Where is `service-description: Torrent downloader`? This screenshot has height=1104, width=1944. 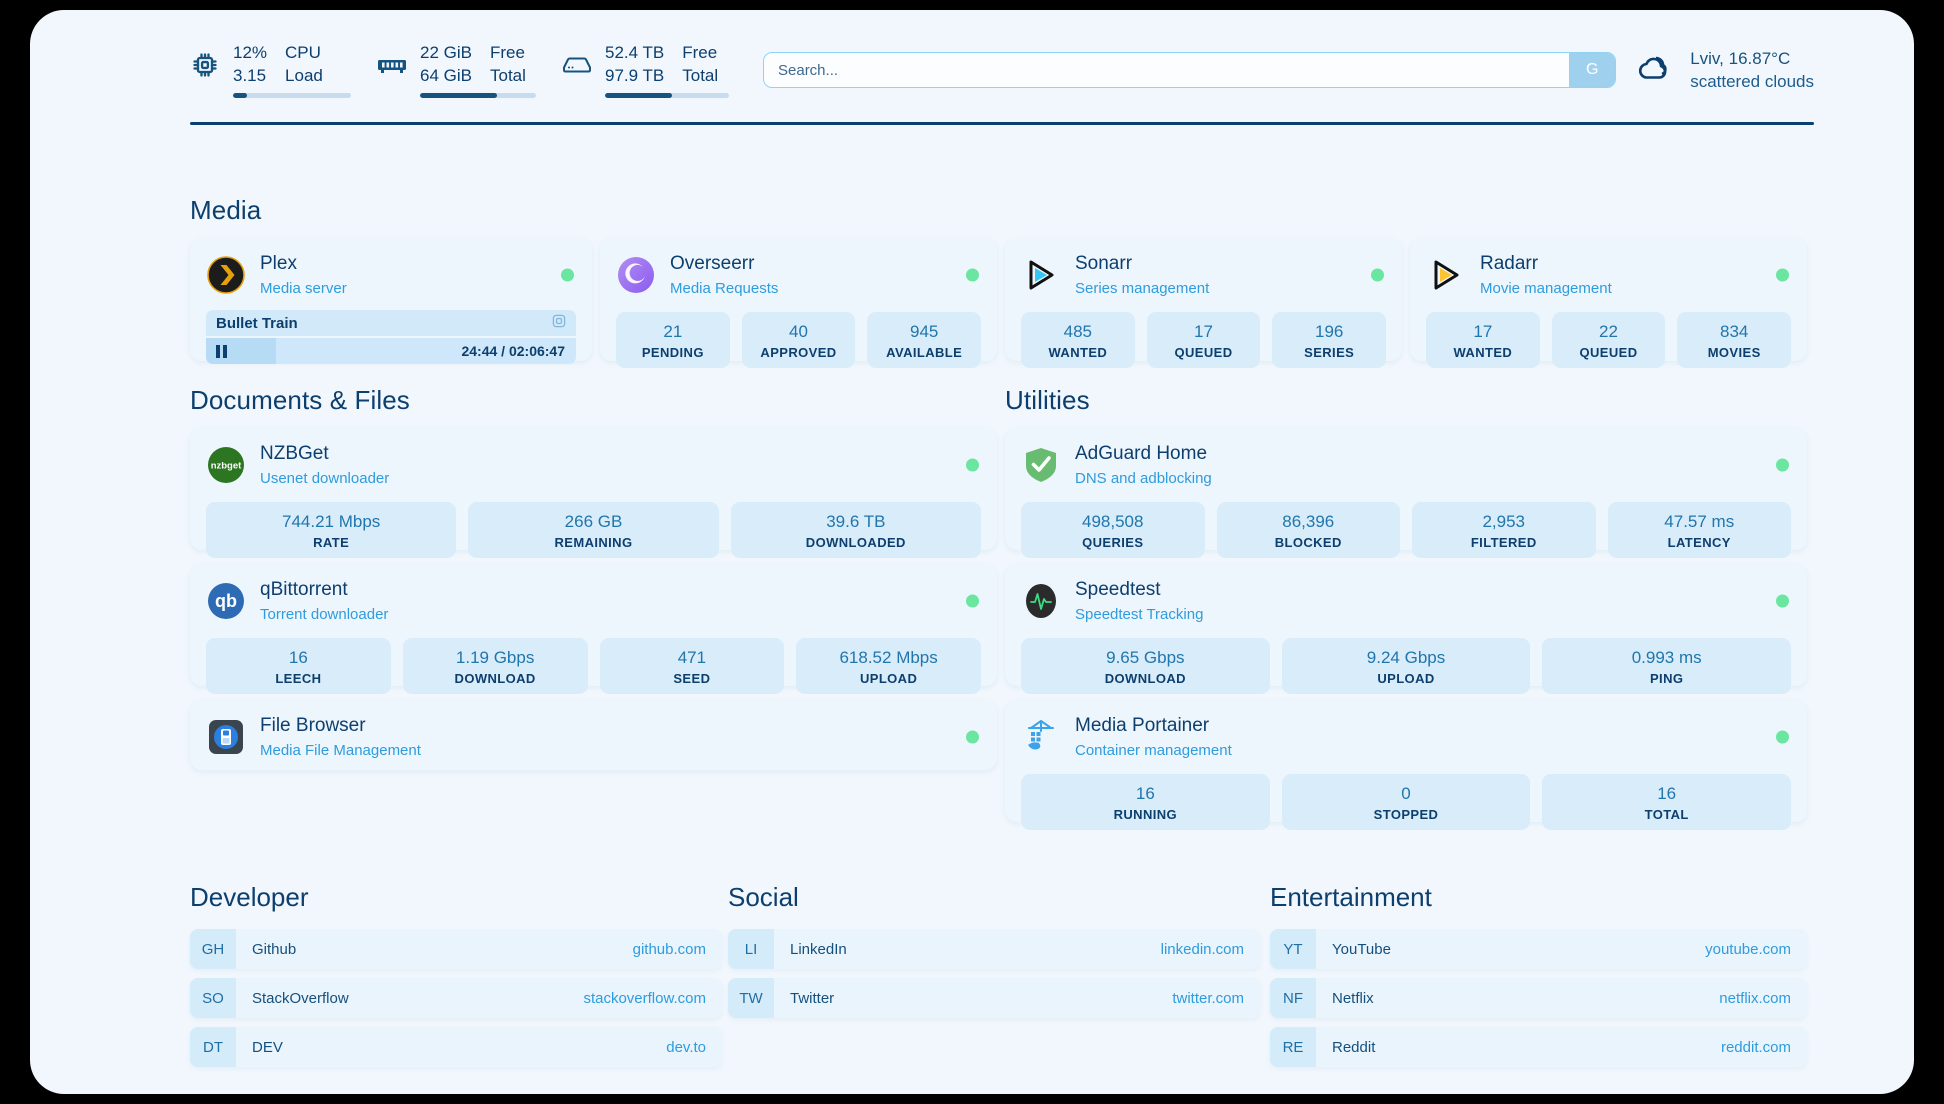 service-description: Torrent downloader is located at coordinates (324, 614).